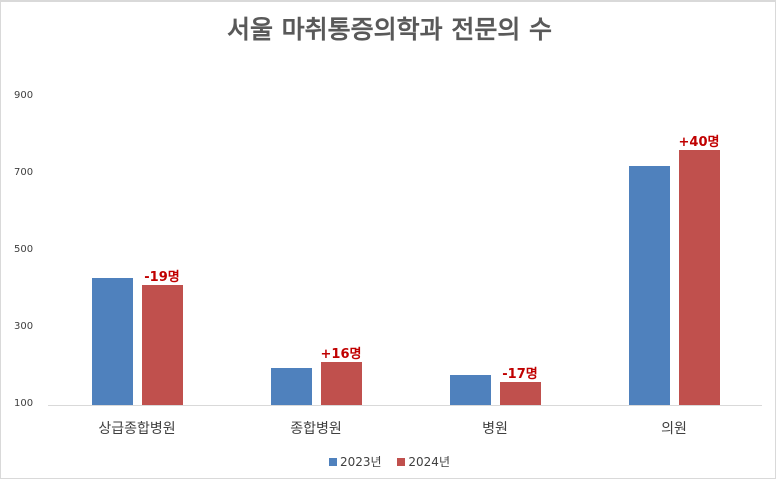  What do you see at coordinates (24, 172) in the screenshot?
I see `y-tick-label: 700` at bounding box center [24, 172].